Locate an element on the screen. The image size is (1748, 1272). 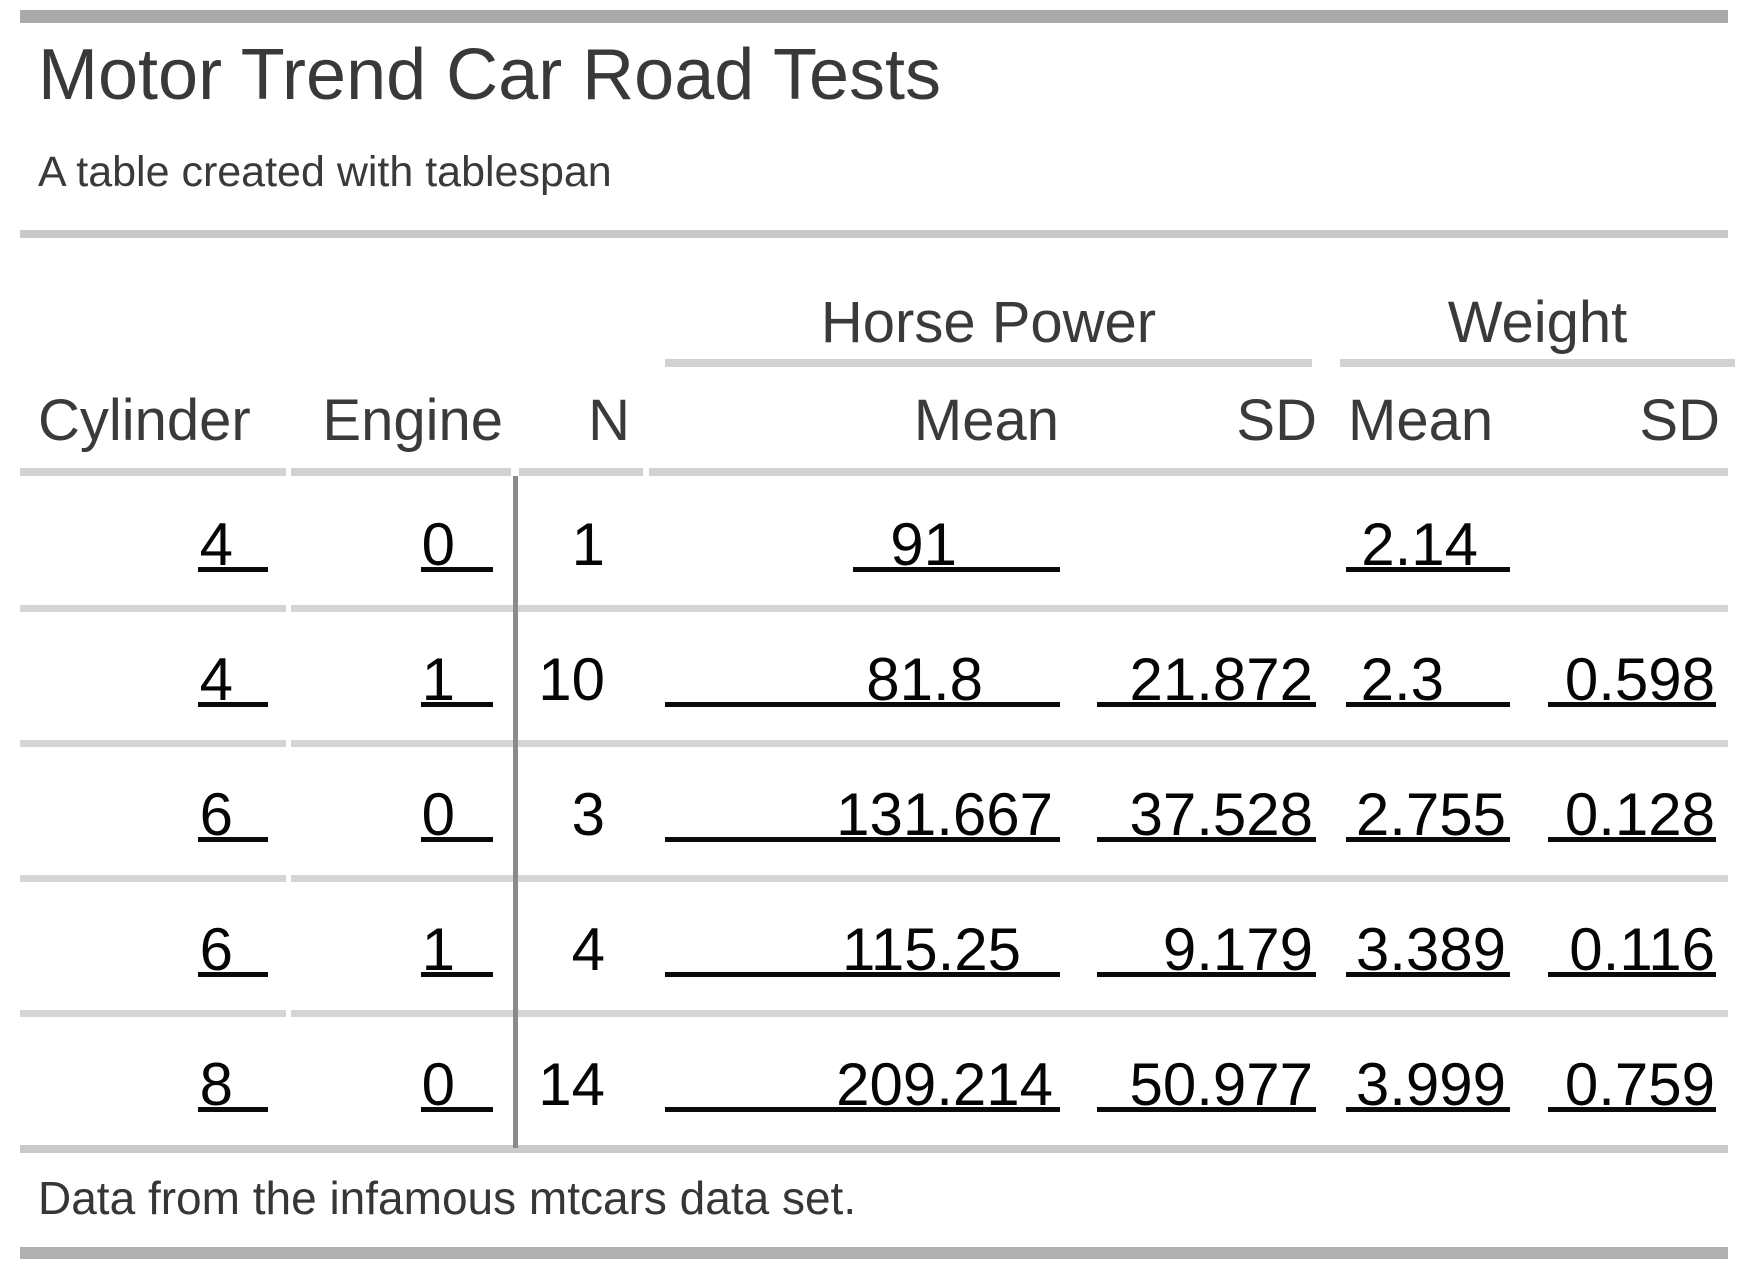
body-bottom-rule is located at coordinates (874, 1149).